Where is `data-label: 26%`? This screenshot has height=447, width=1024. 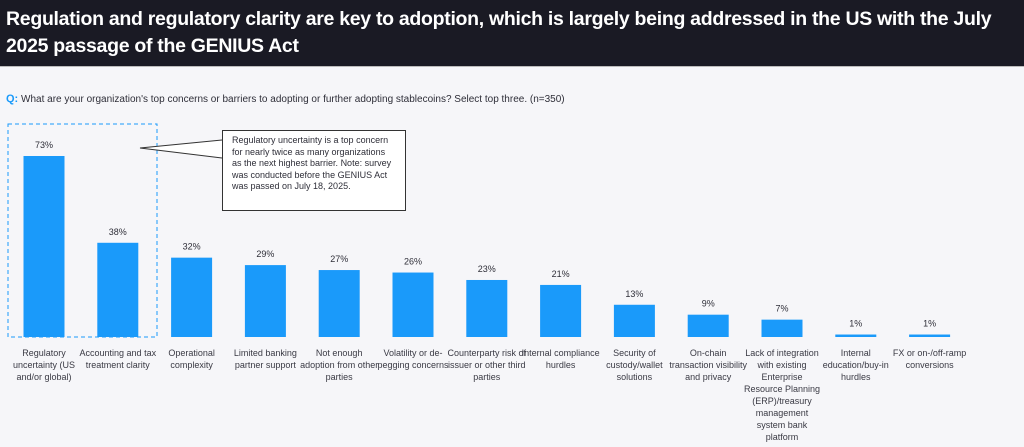 data-label: 26% is located at coordinates (413, 262).